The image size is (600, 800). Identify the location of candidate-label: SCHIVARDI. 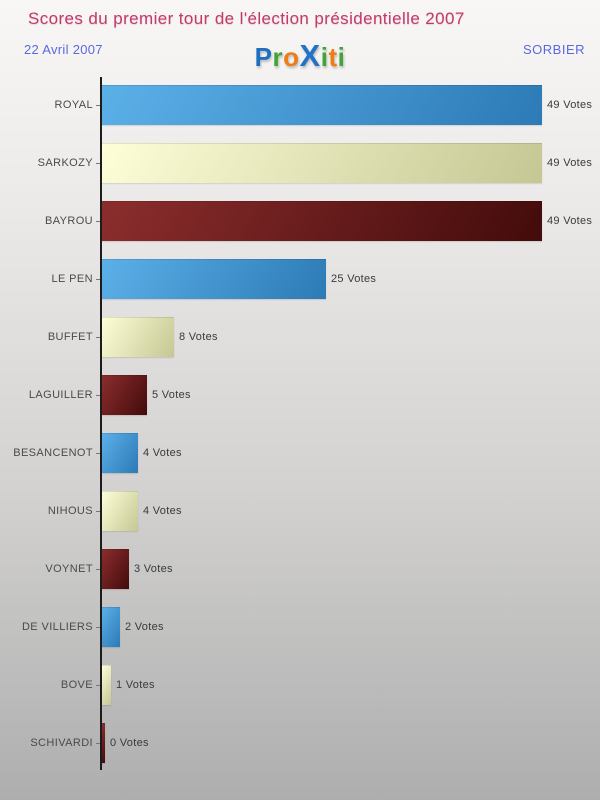
(61, 743).